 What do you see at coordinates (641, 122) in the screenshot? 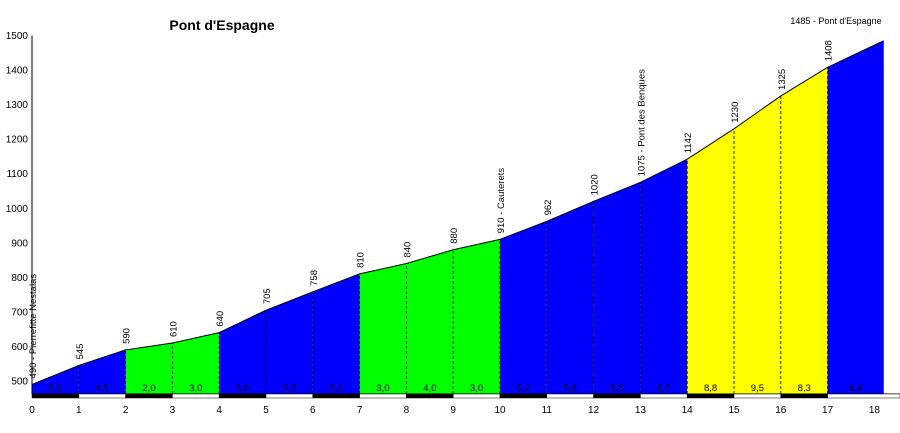
I see `altitude-label-13: 1075 - Pont des Benques` at bounding box center [641, 122].